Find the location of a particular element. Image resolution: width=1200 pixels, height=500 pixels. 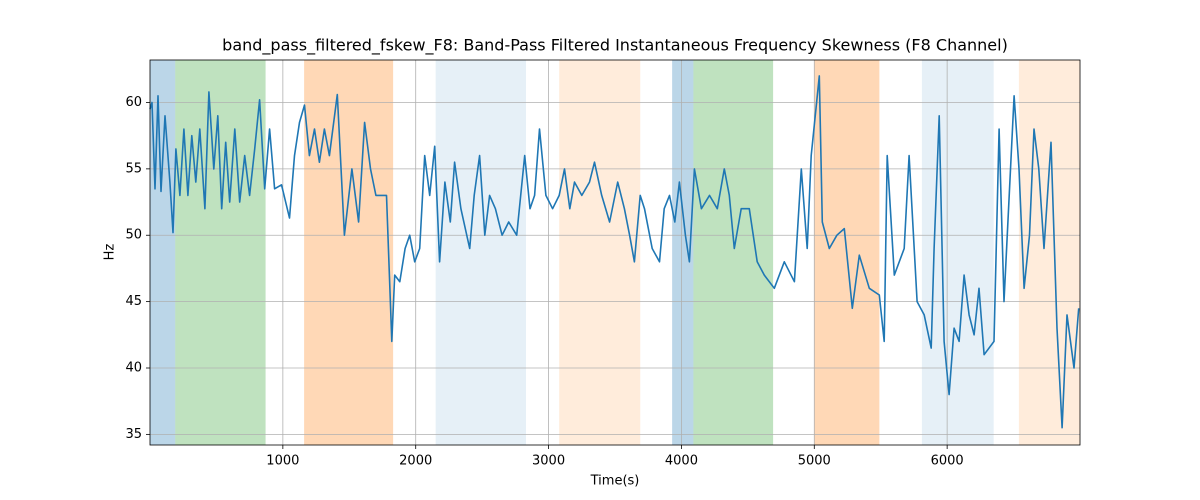

x-tick-label: 4000 is located at coordinates (681, 461).